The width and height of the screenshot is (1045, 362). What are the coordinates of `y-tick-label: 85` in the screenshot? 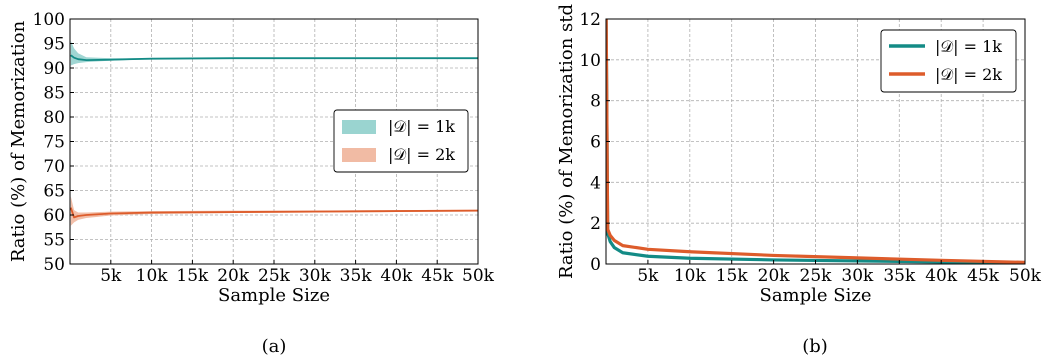 It's located at (54, 94).